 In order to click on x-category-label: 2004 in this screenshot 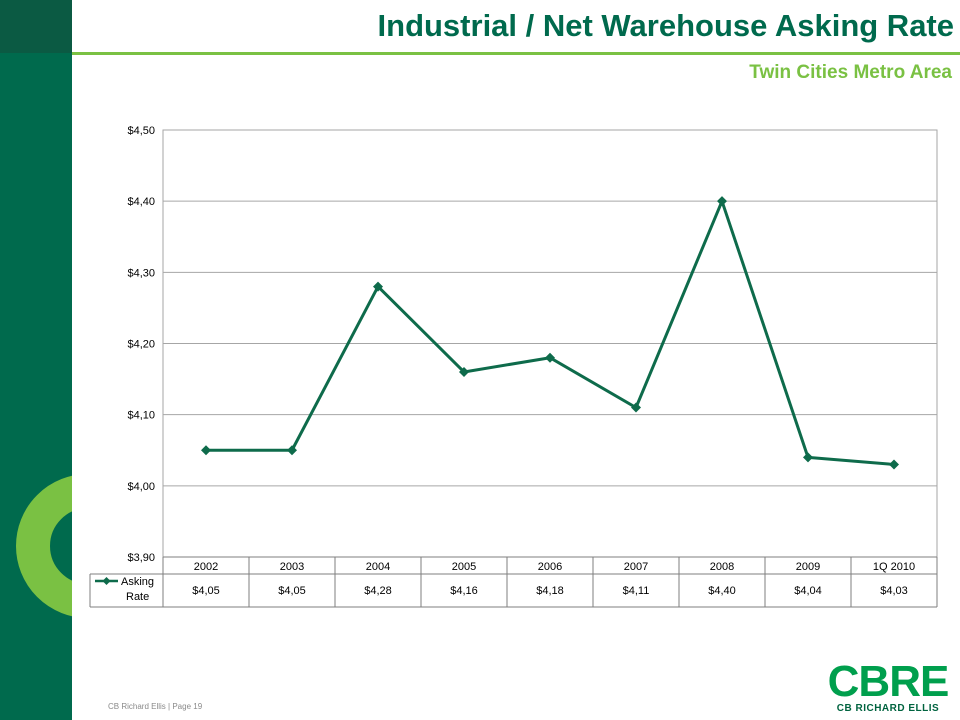, I will do `click(378, 567)`.